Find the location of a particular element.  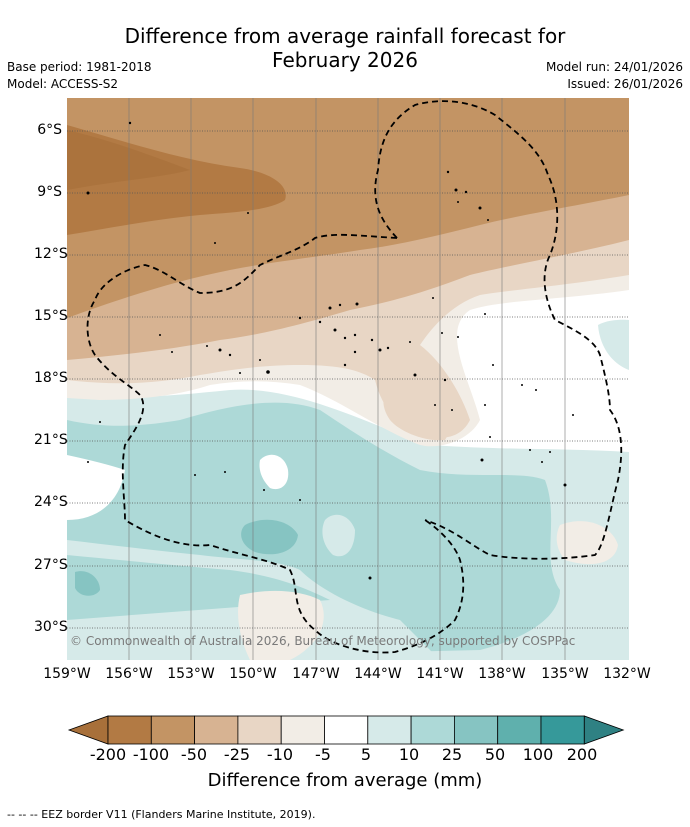

issued-date: Issued: 26/01/2026 is located at coordinates (625, 84).